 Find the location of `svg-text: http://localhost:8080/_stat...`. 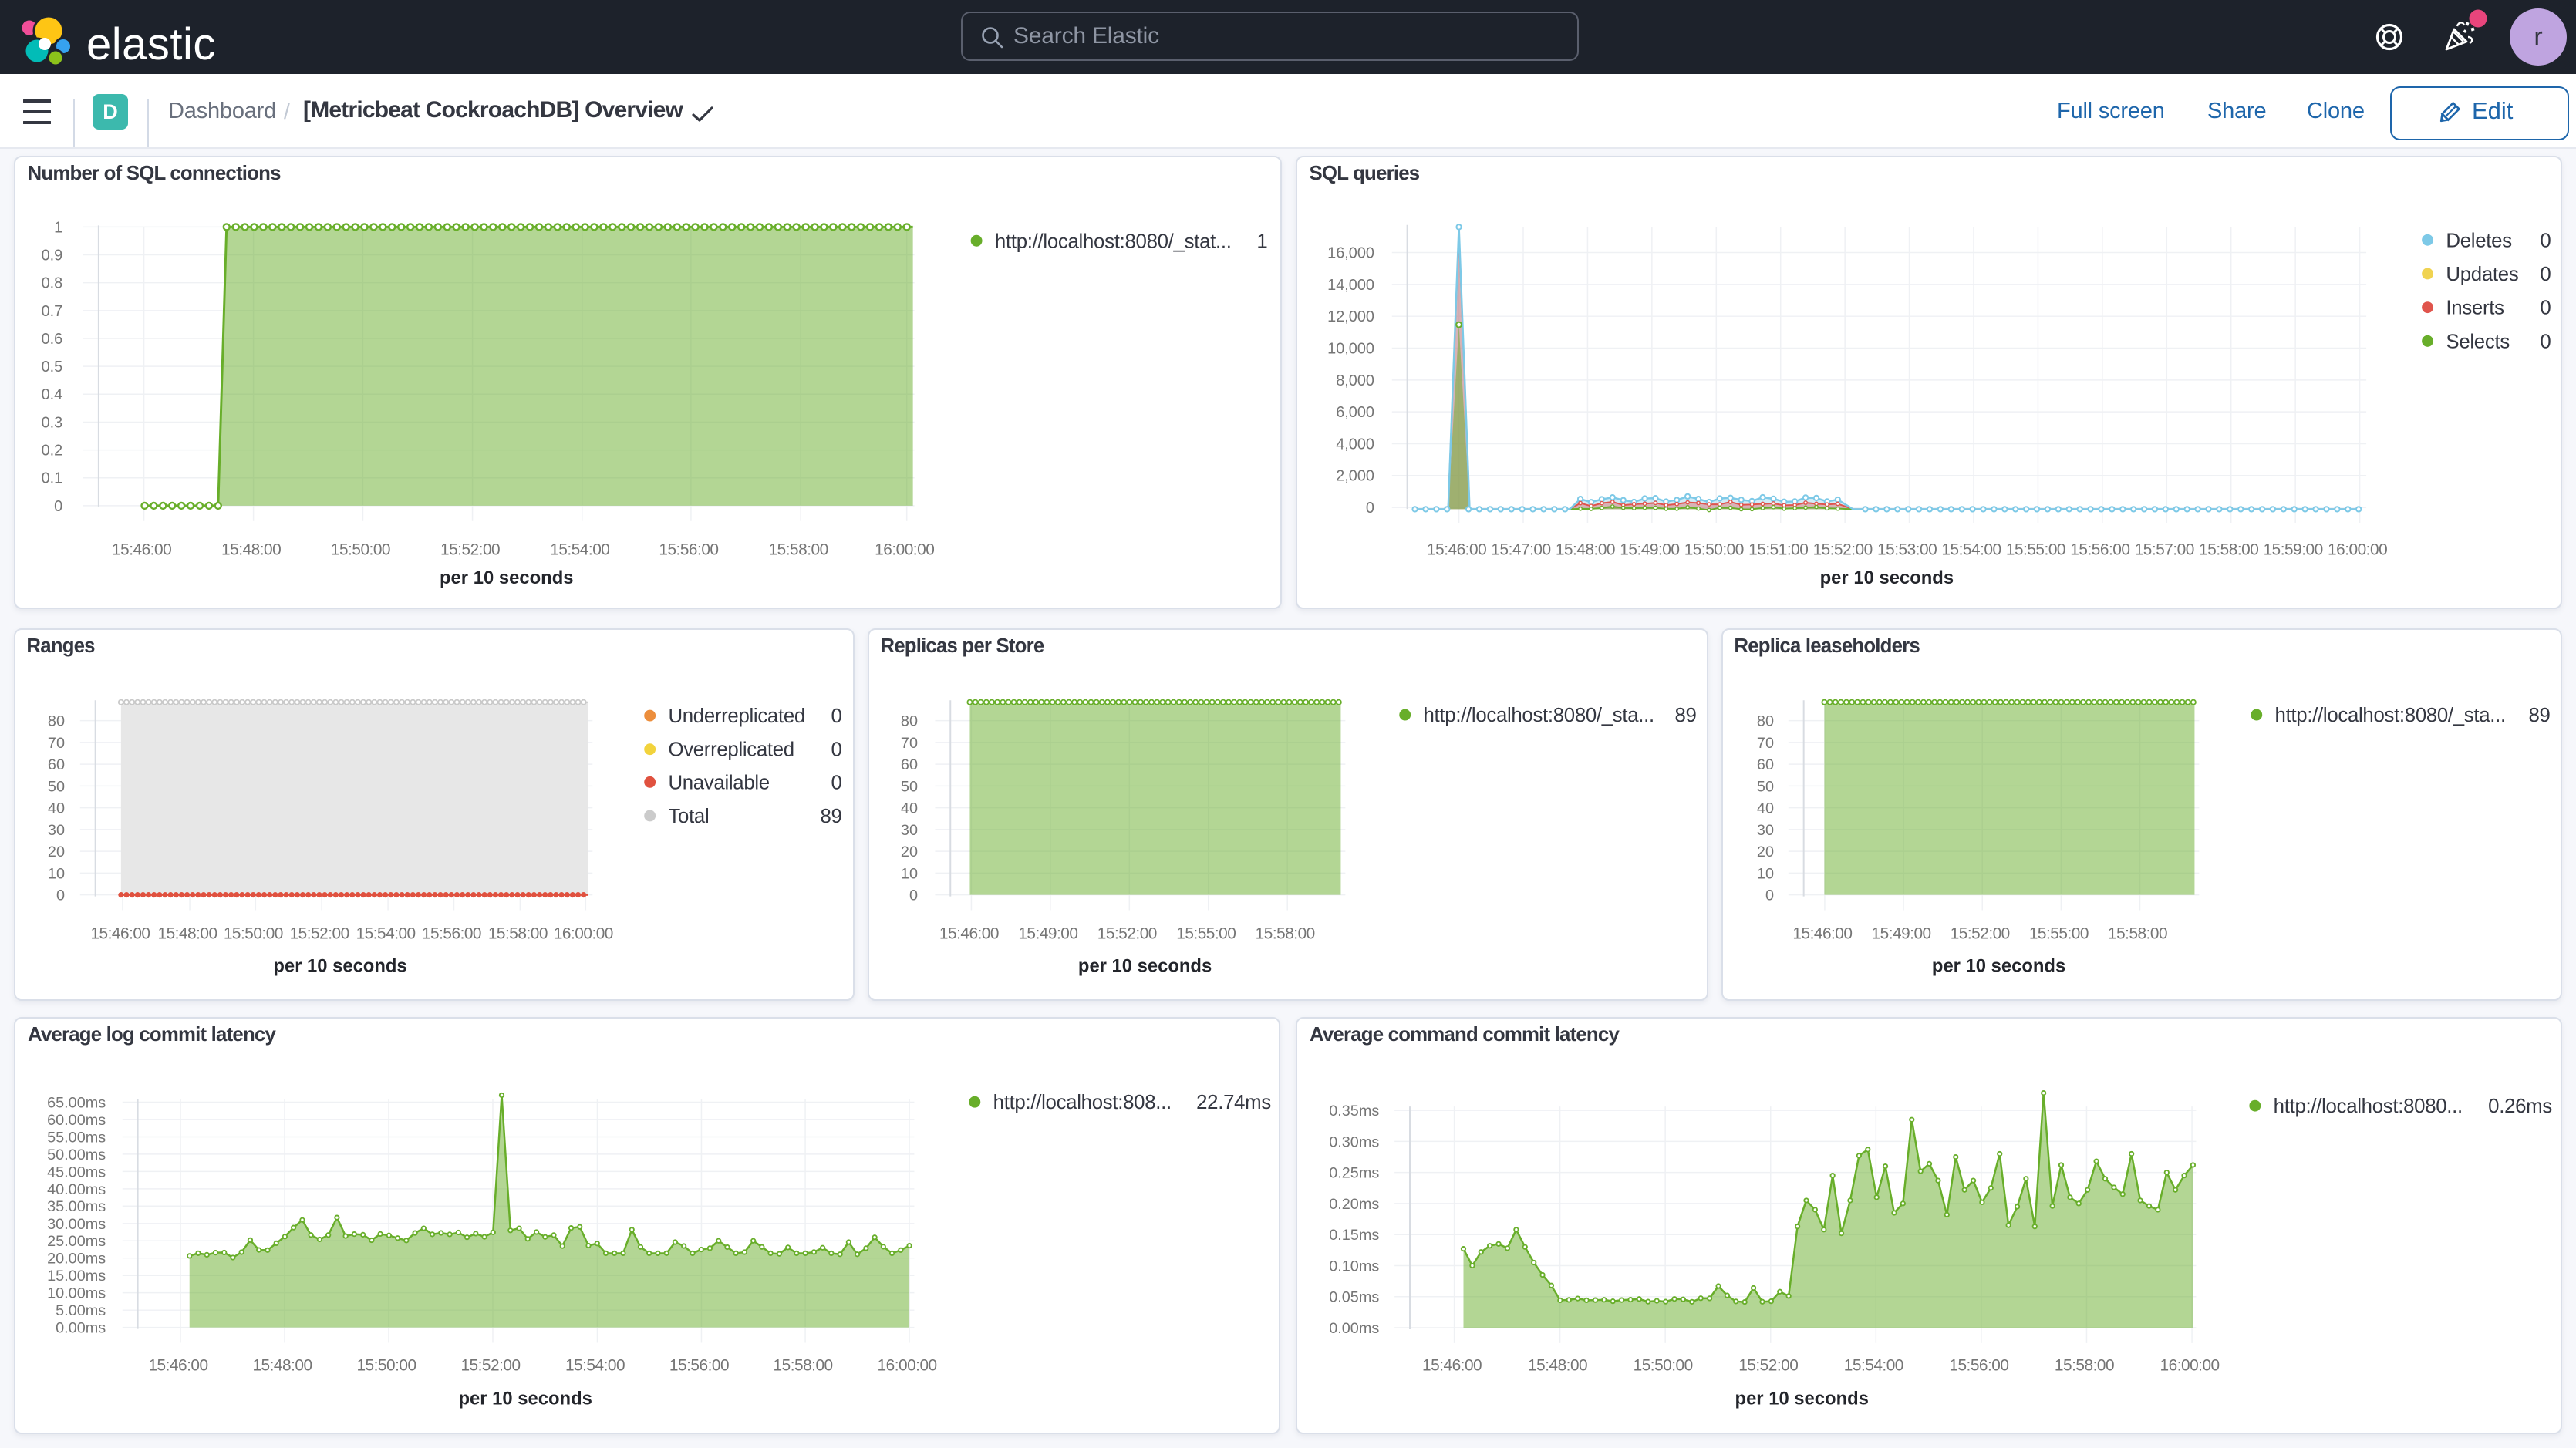

svg-text: http://localhost:8080/_stat... is located at coordinates (1113, 241).